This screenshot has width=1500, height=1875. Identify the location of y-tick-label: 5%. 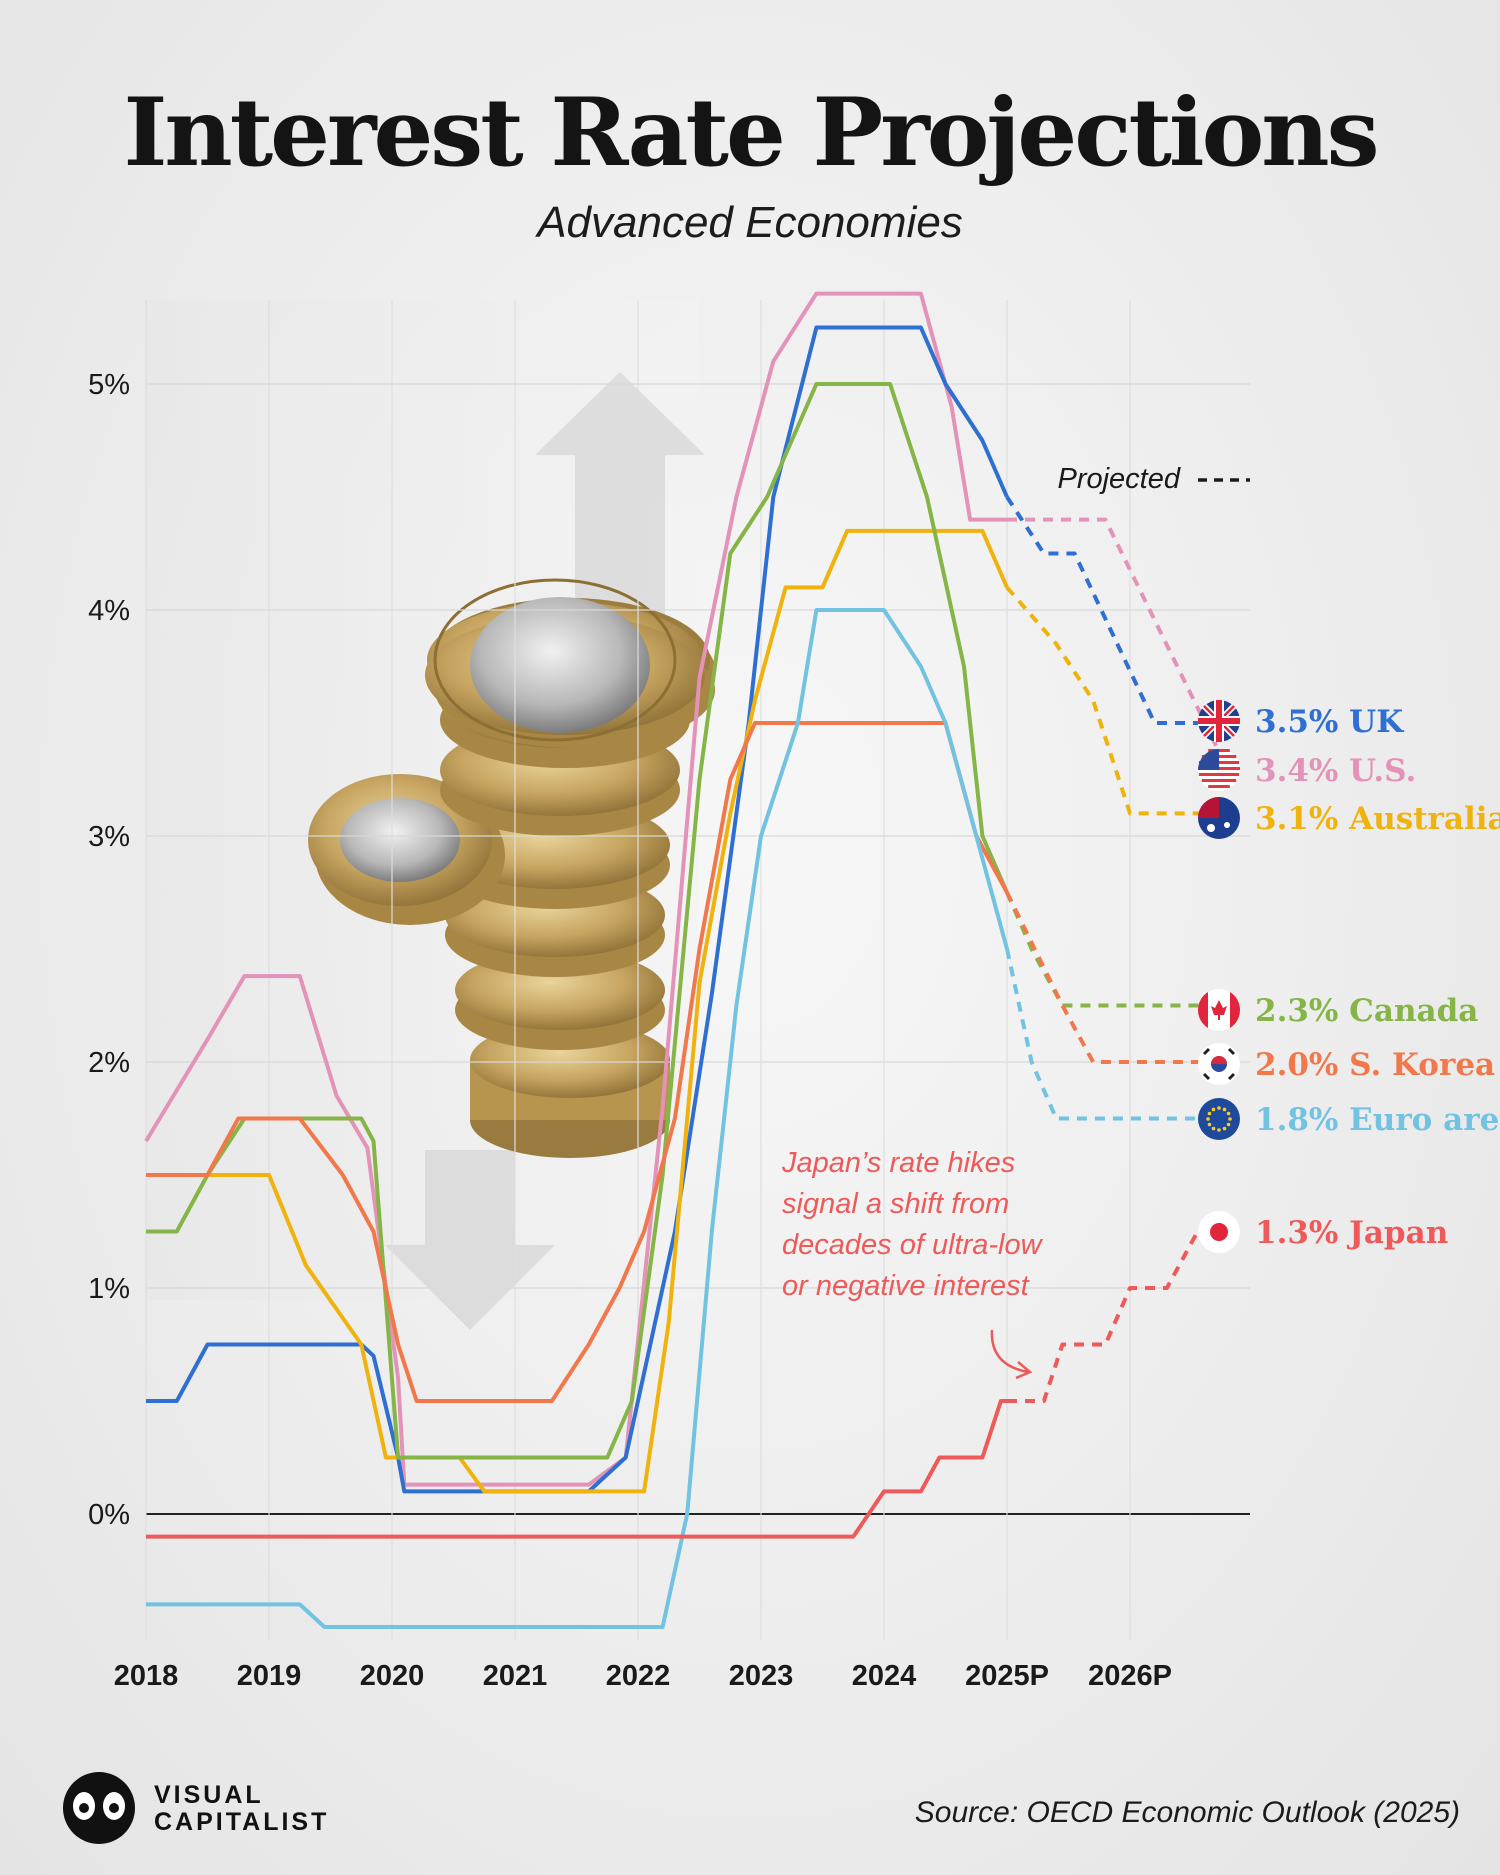
(109, 385).